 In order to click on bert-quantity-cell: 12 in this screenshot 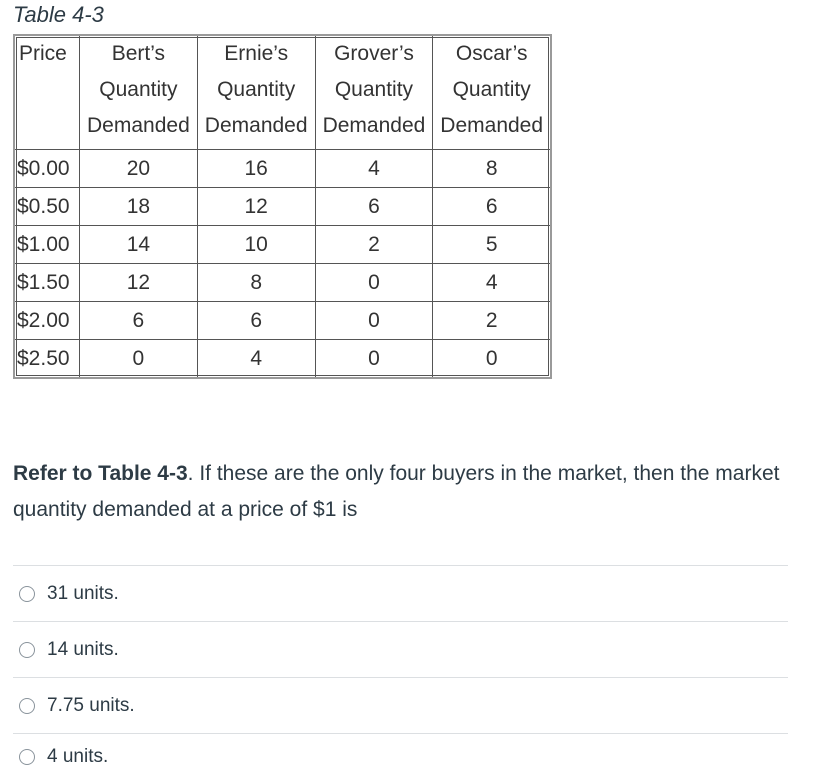, I will do `click(139, 283)`.